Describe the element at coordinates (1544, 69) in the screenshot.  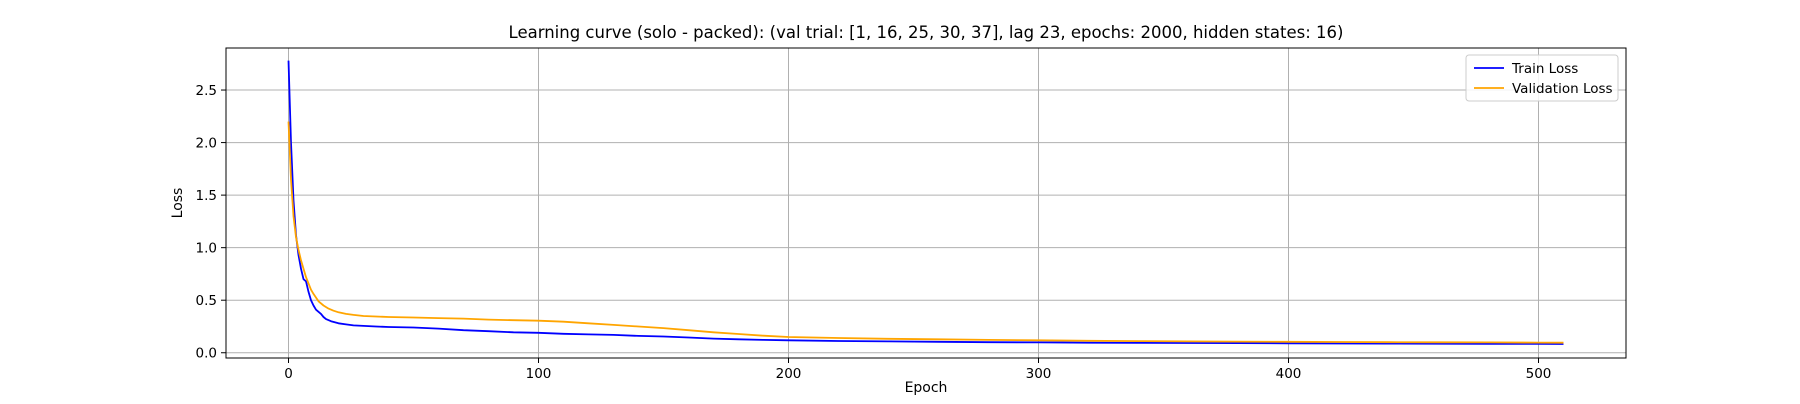
I see `legend-label: Train Loss` at that location.